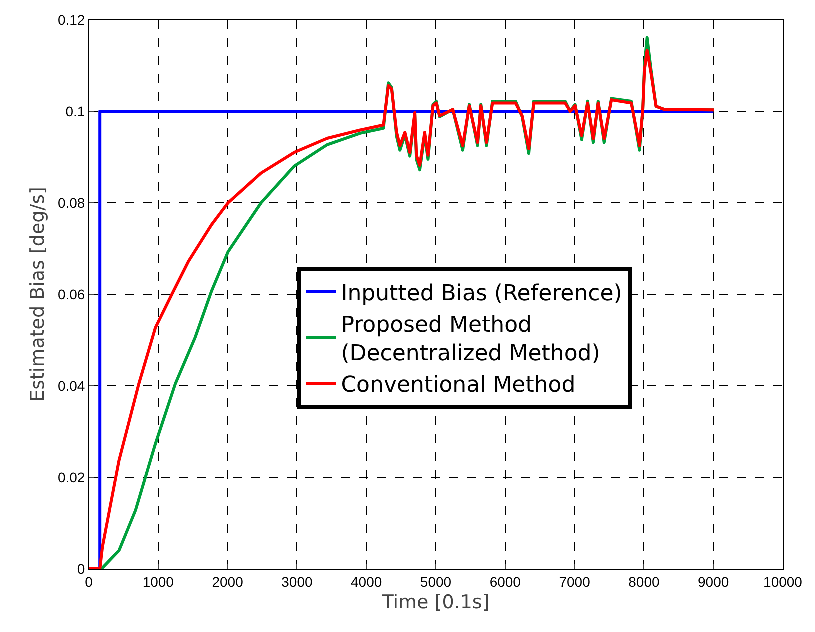  Describe the element at coordinates (158, 582) in the screenshot. I see `x-tick-label: 1000` at that location.